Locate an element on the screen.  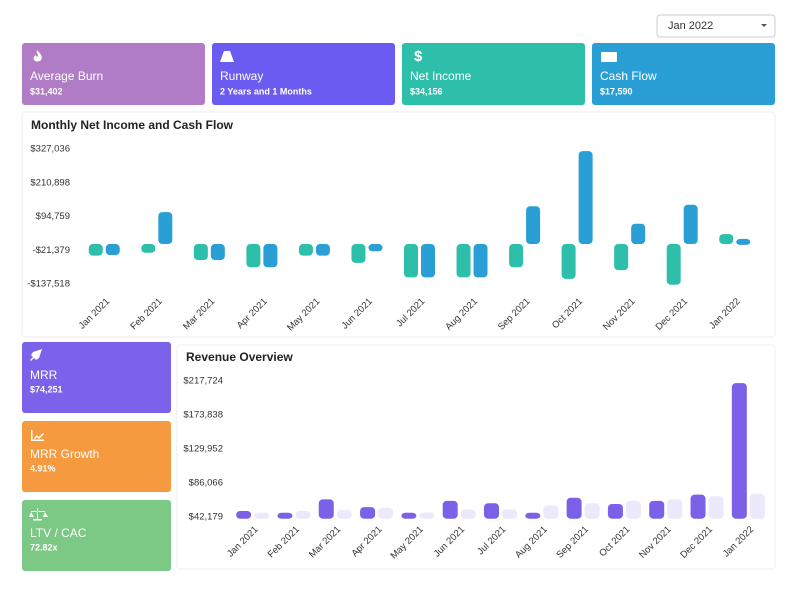
card-value: $74,251 is located at coordinates (46, 389).